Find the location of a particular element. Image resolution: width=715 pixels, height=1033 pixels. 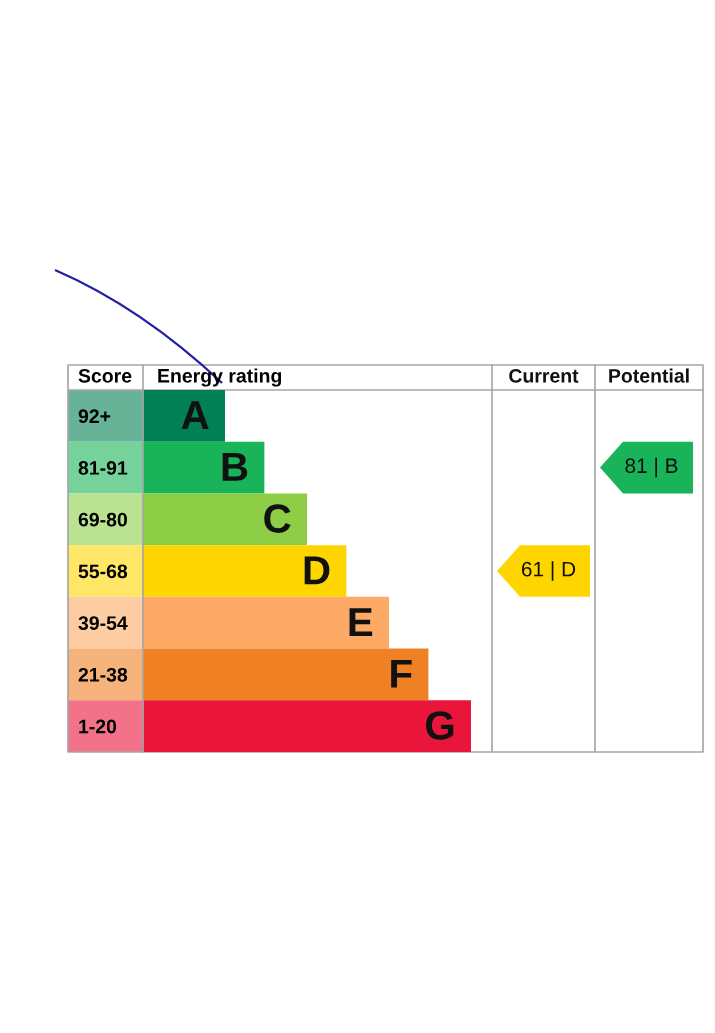

y-tick-label: 81-91 is located at coordinates (103, 468).